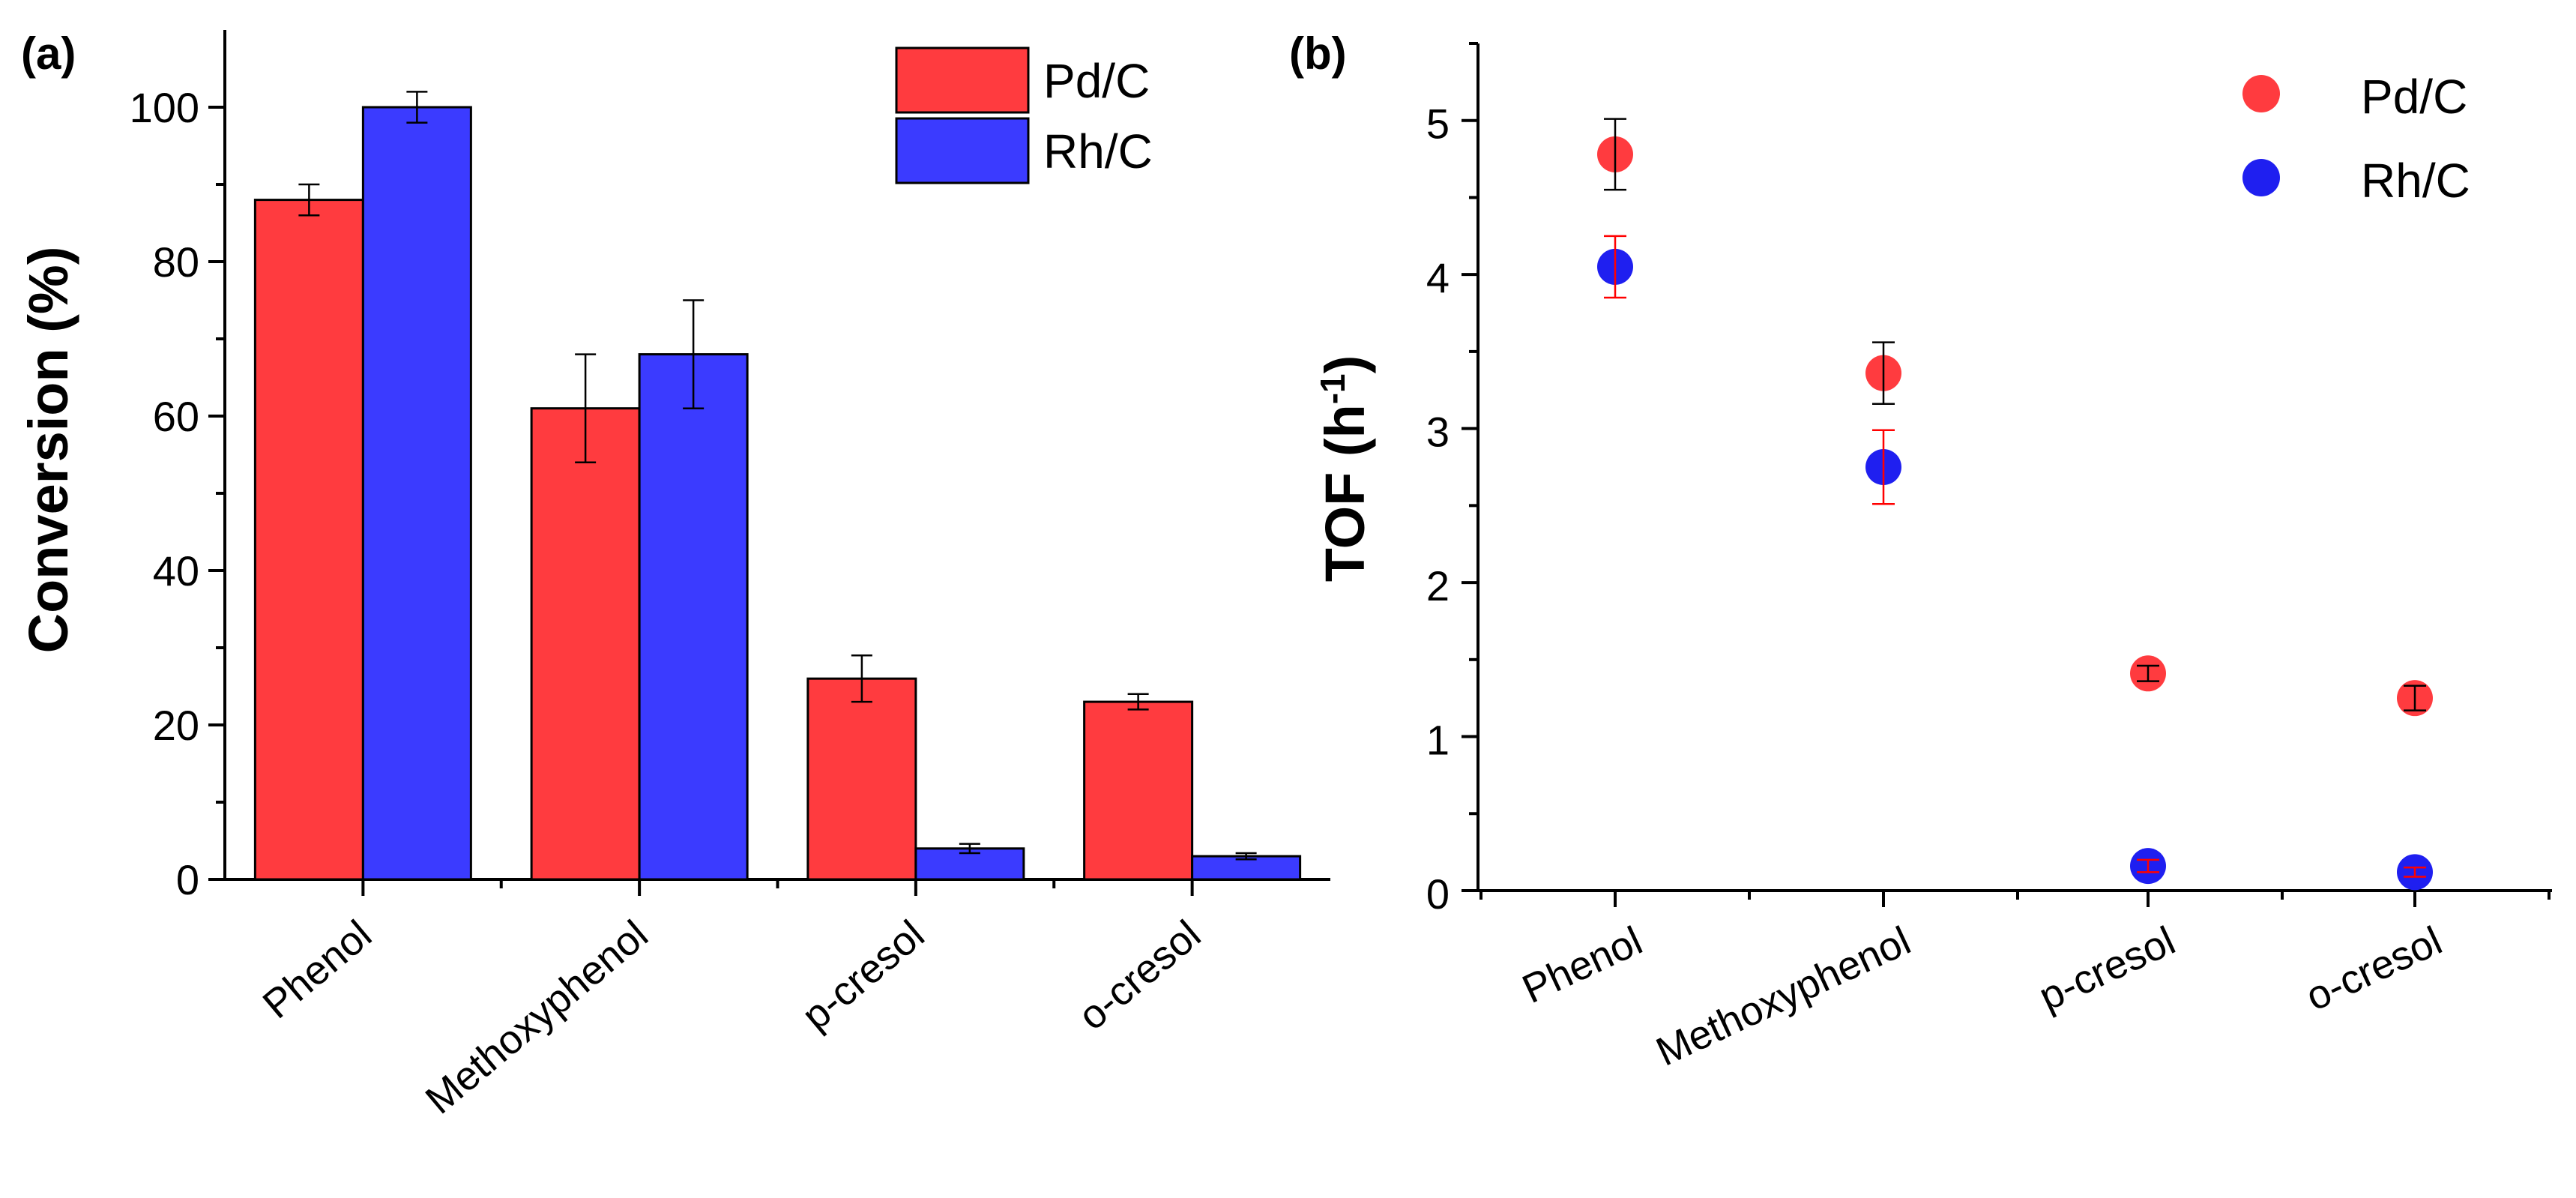  Describe the element at coordinates (49, 53) in the screenshot. I see `panel-a-label: (a)` at that location.